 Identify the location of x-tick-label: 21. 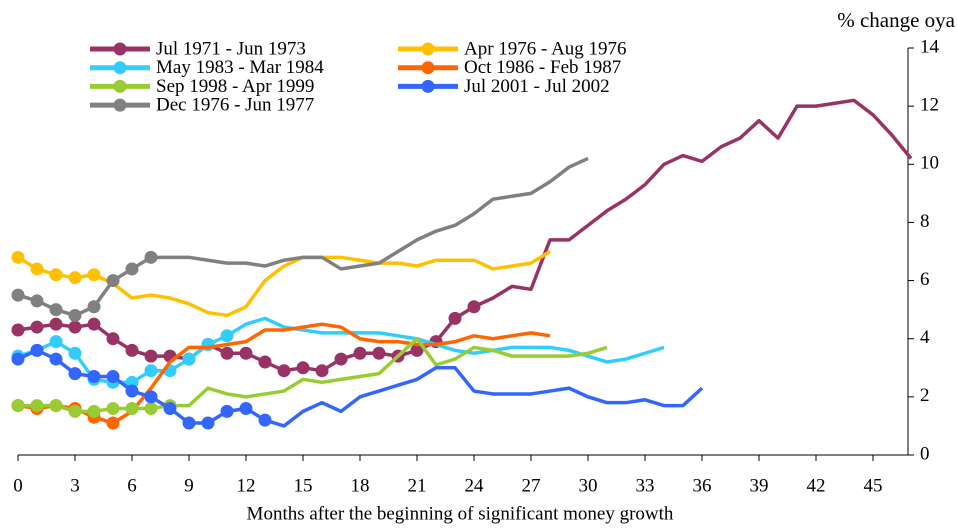
(417, 485).